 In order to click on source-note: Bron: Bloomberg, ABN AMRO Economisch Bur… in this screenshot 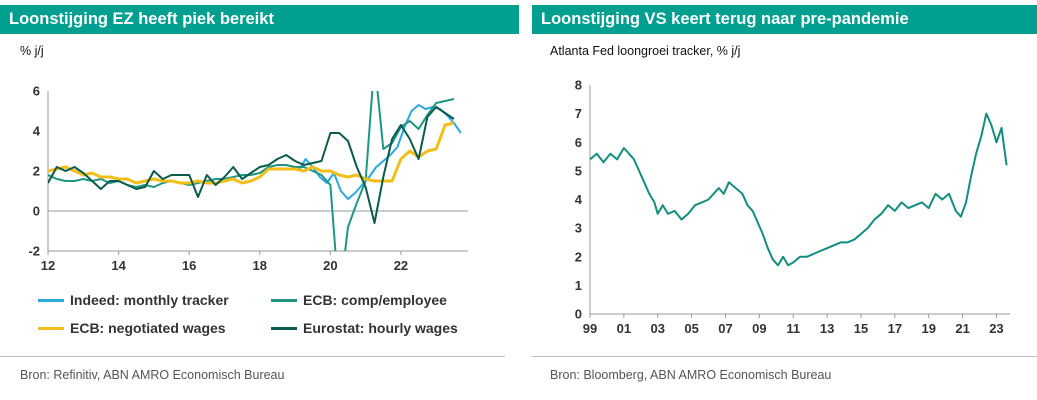, I will do `click(691, 375)`.